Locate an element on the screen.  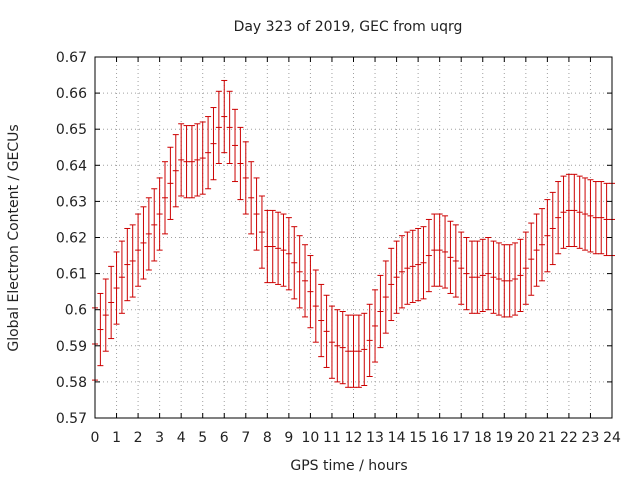
x-axis-label: GPS time / hours is located at coordinates (348, 466).